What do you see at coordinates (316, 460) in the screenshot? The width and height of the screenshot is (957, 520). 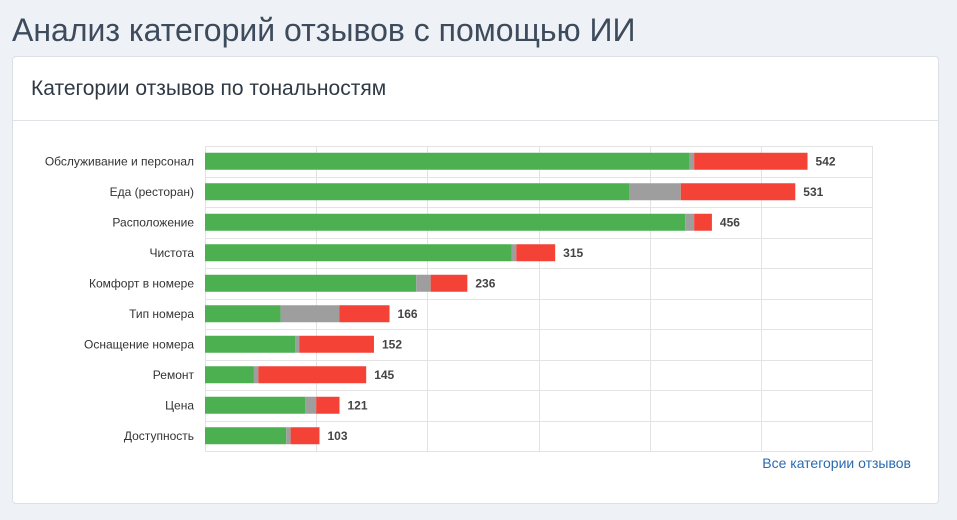 I see `x-tick-label: 100` at bounding box center [316, 460].